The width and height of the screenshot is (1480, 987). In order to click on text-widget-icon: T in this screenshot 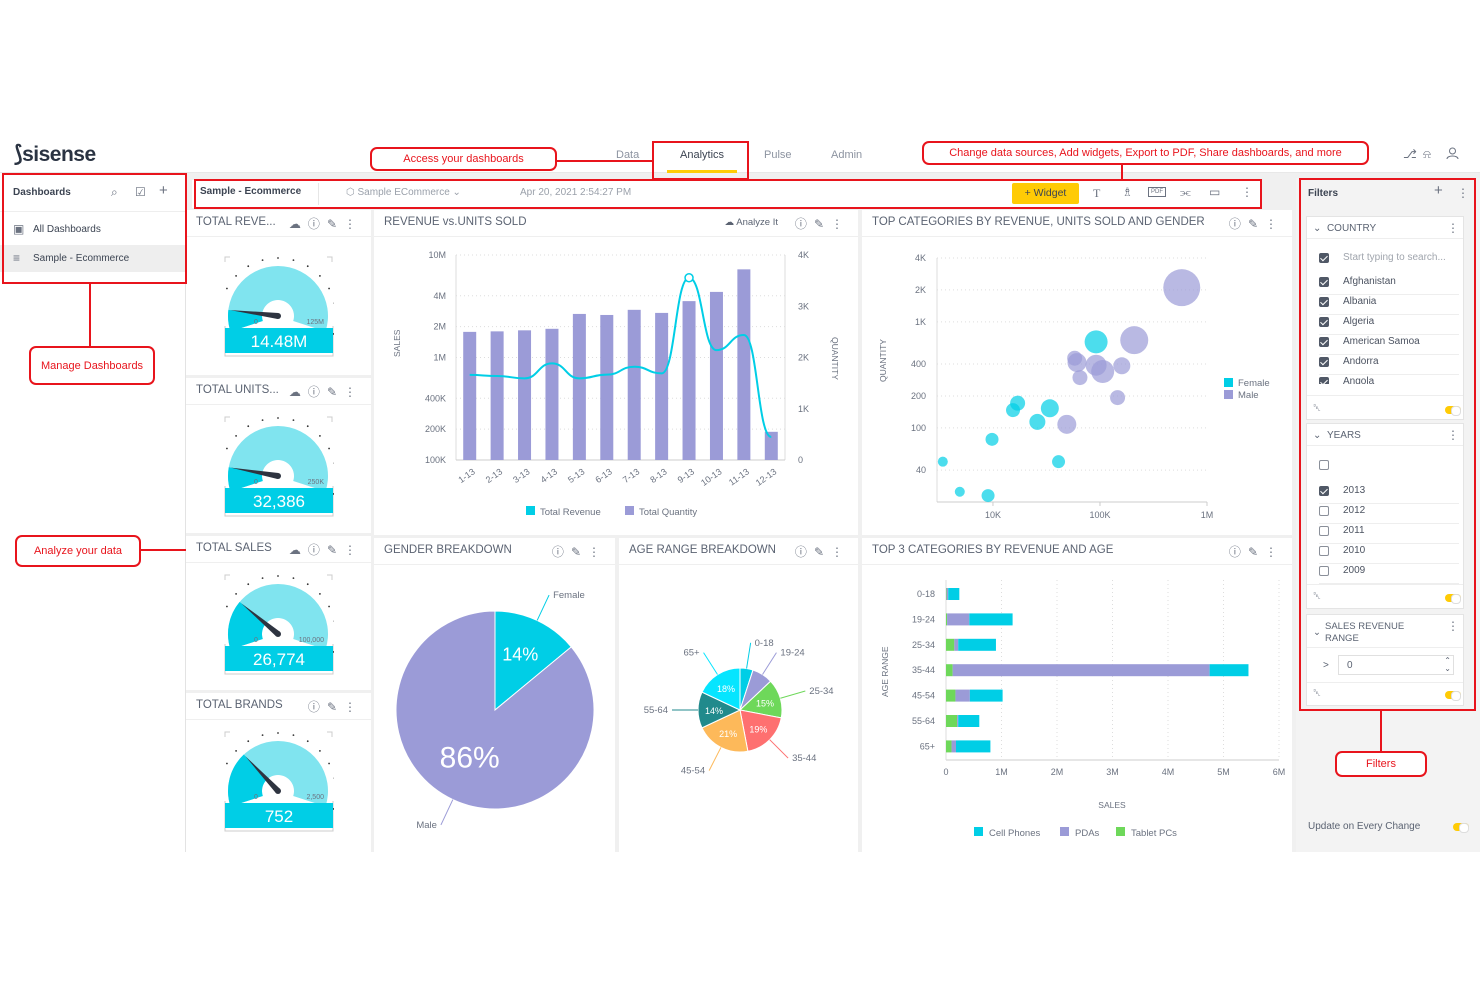, I will do `click(1097, 193)`.